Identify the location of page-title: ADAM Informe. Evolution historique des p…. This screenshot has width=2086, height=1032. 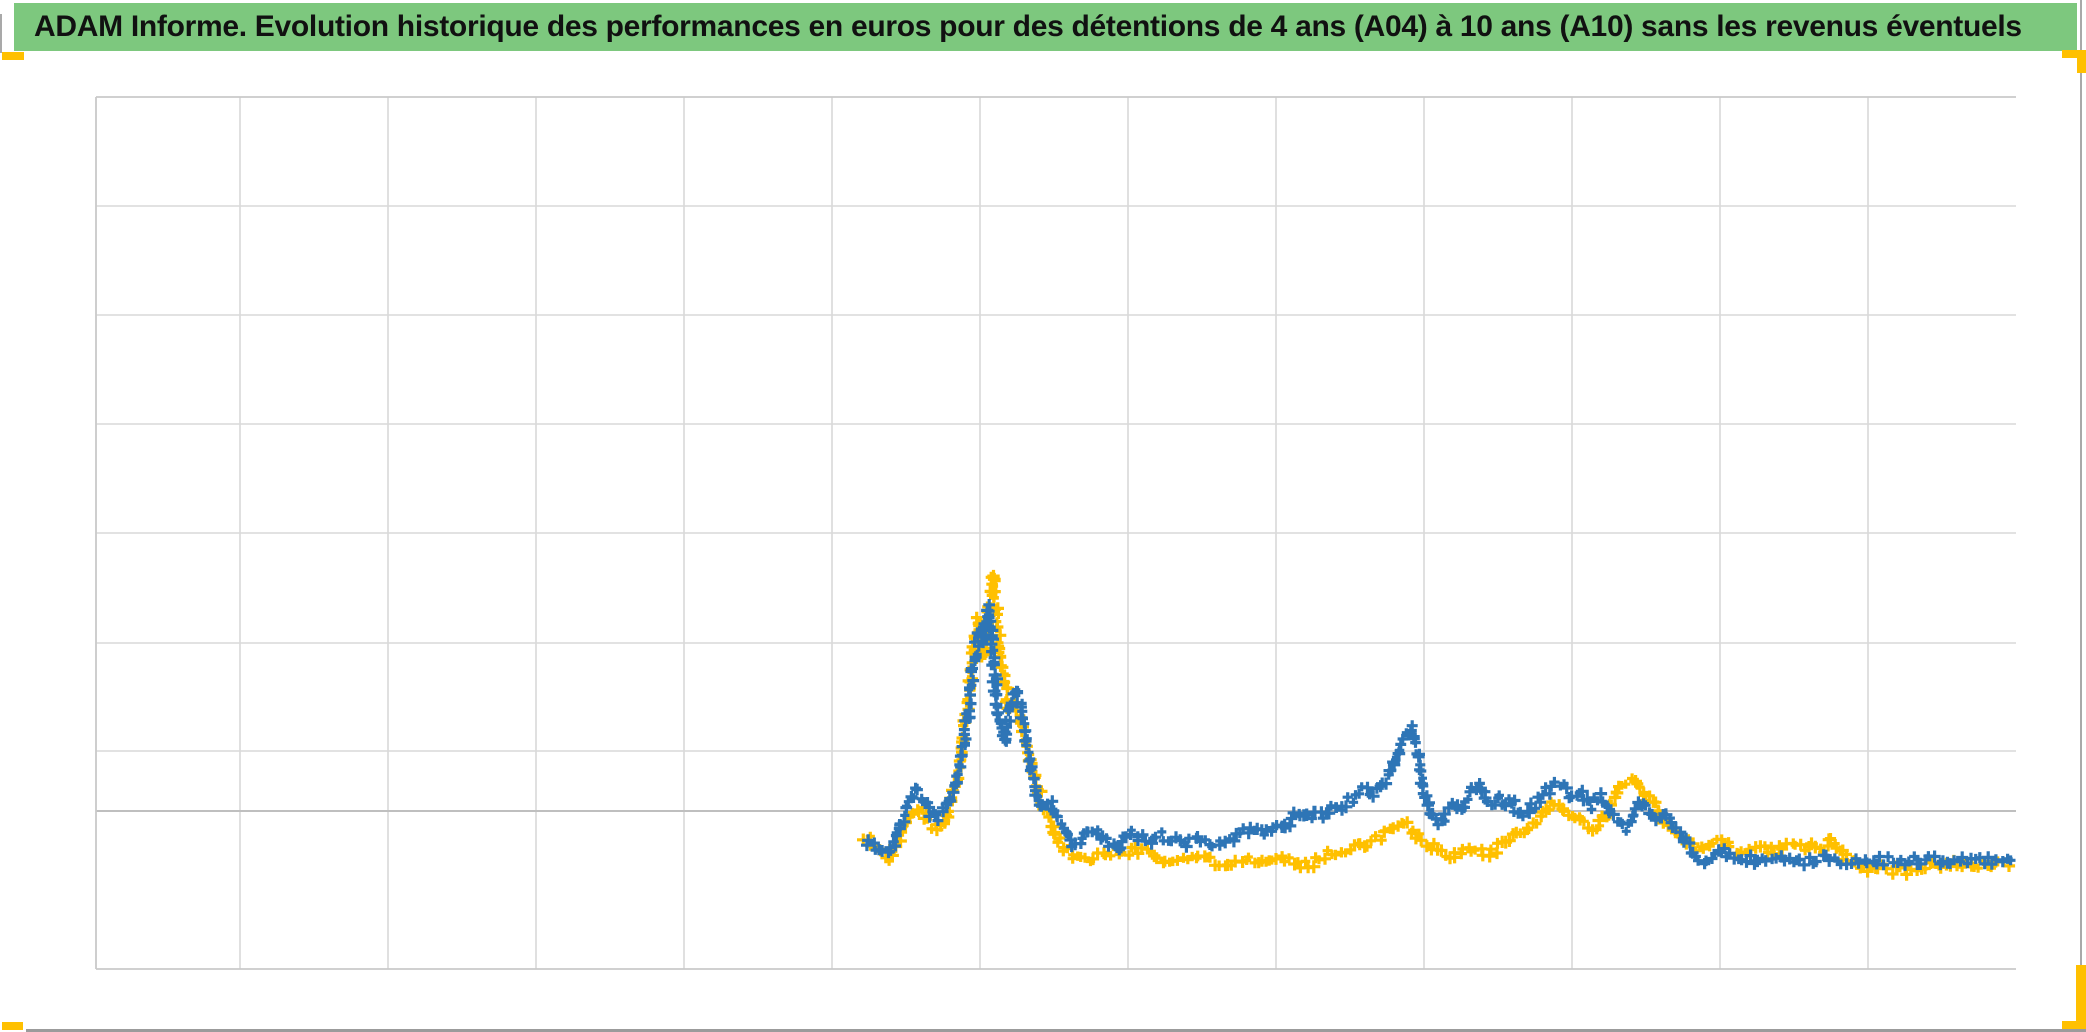
(1028, 26).